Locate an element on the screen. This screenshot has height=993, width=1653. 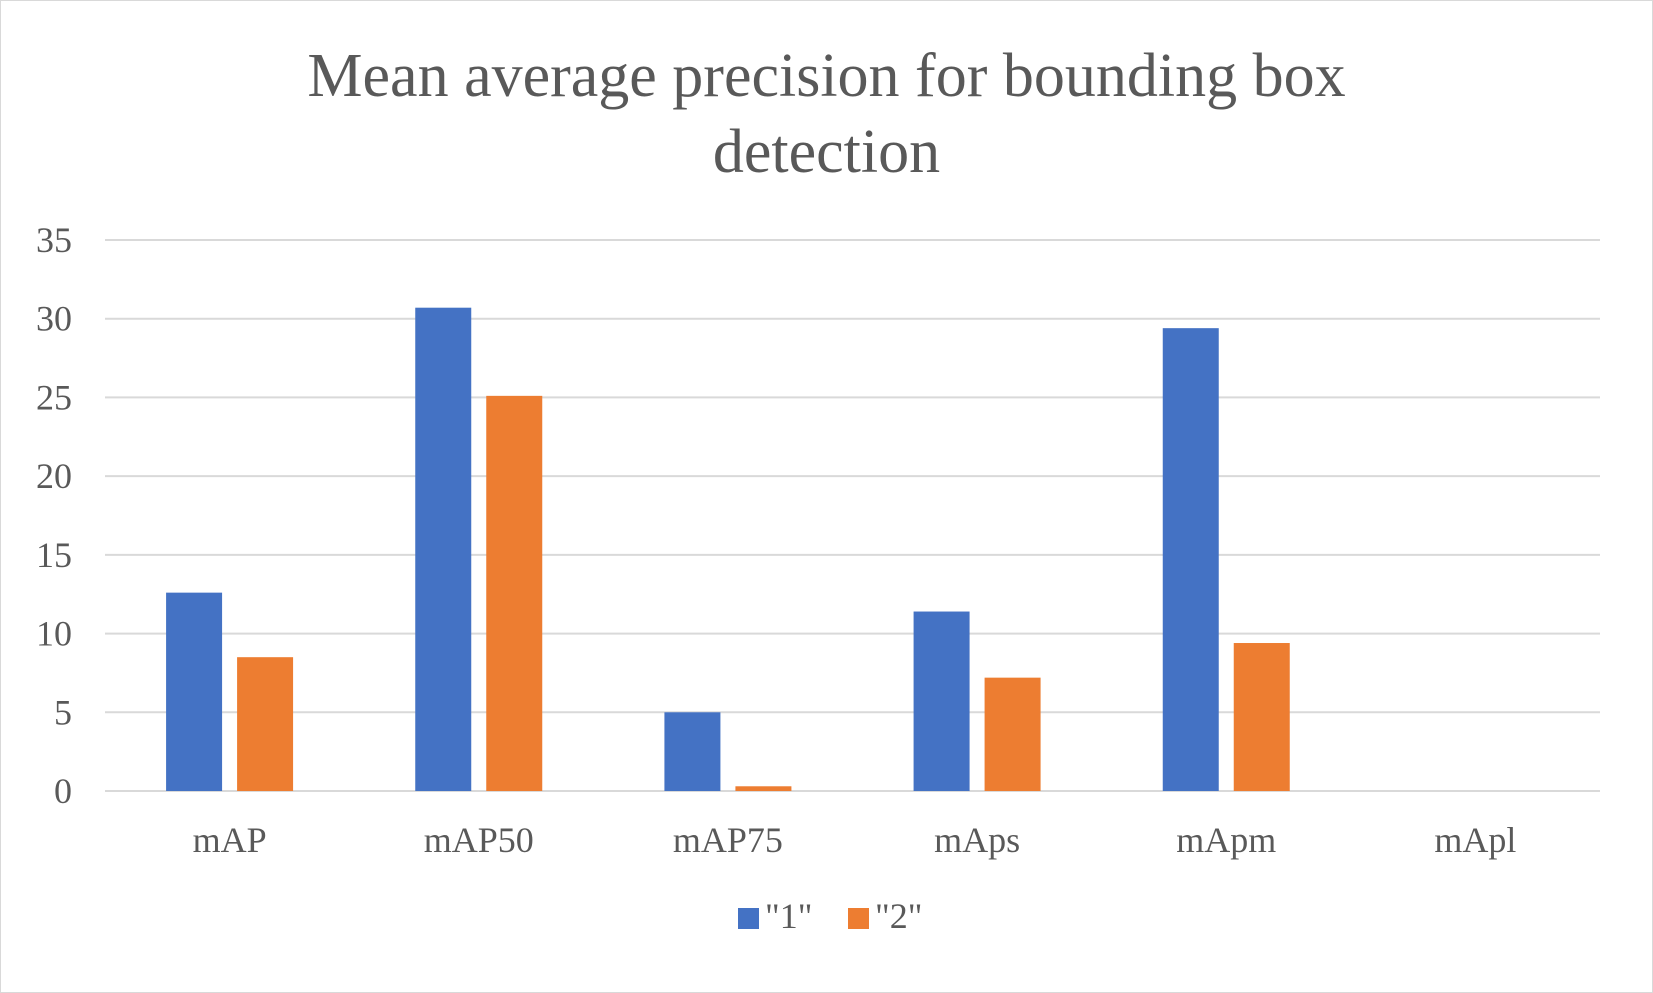
y-tick-label: 15 is located at coordinates (54, 555).